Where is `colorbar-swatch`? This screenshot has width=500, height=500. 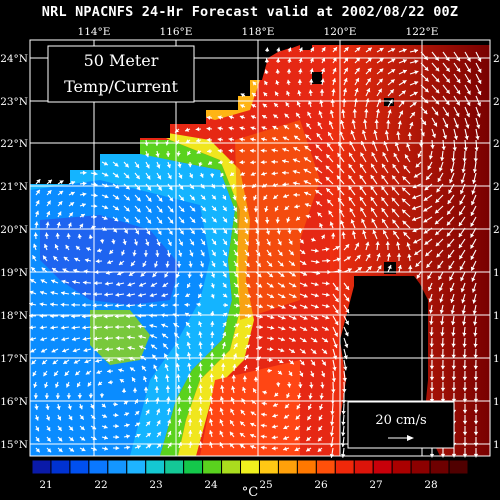
colorbar-swatch is located at coordinates (439, 467).